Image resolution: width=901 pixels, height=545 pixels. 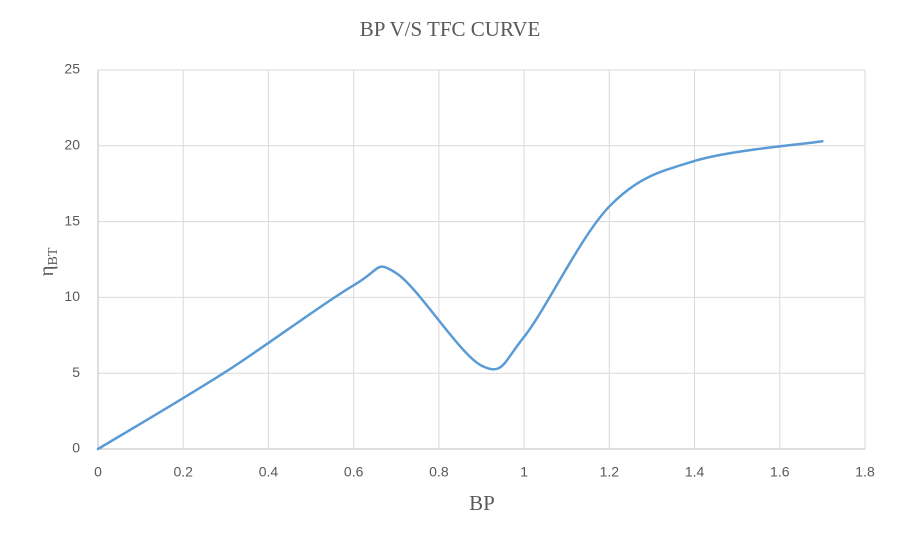 I want to click on x-tick-label: 0.8, so click(x=439, y=472).